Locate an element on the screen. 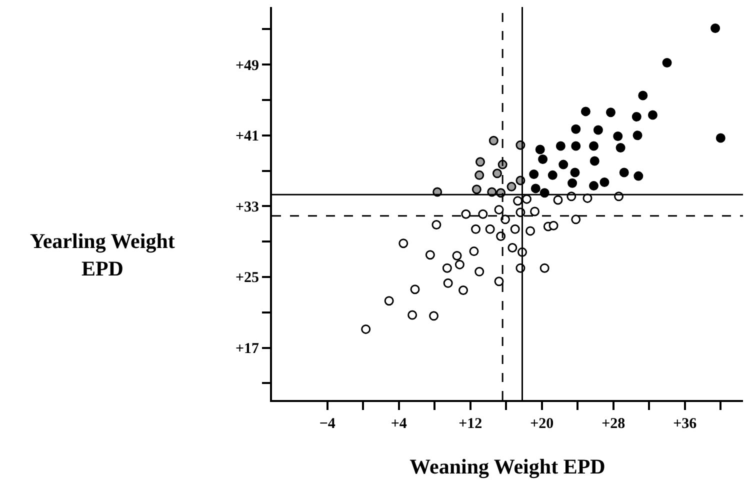 Image resolution: width=747 pixels, height=492 pixels. y-tick-label: +25 is located at coordinates (247, 278).